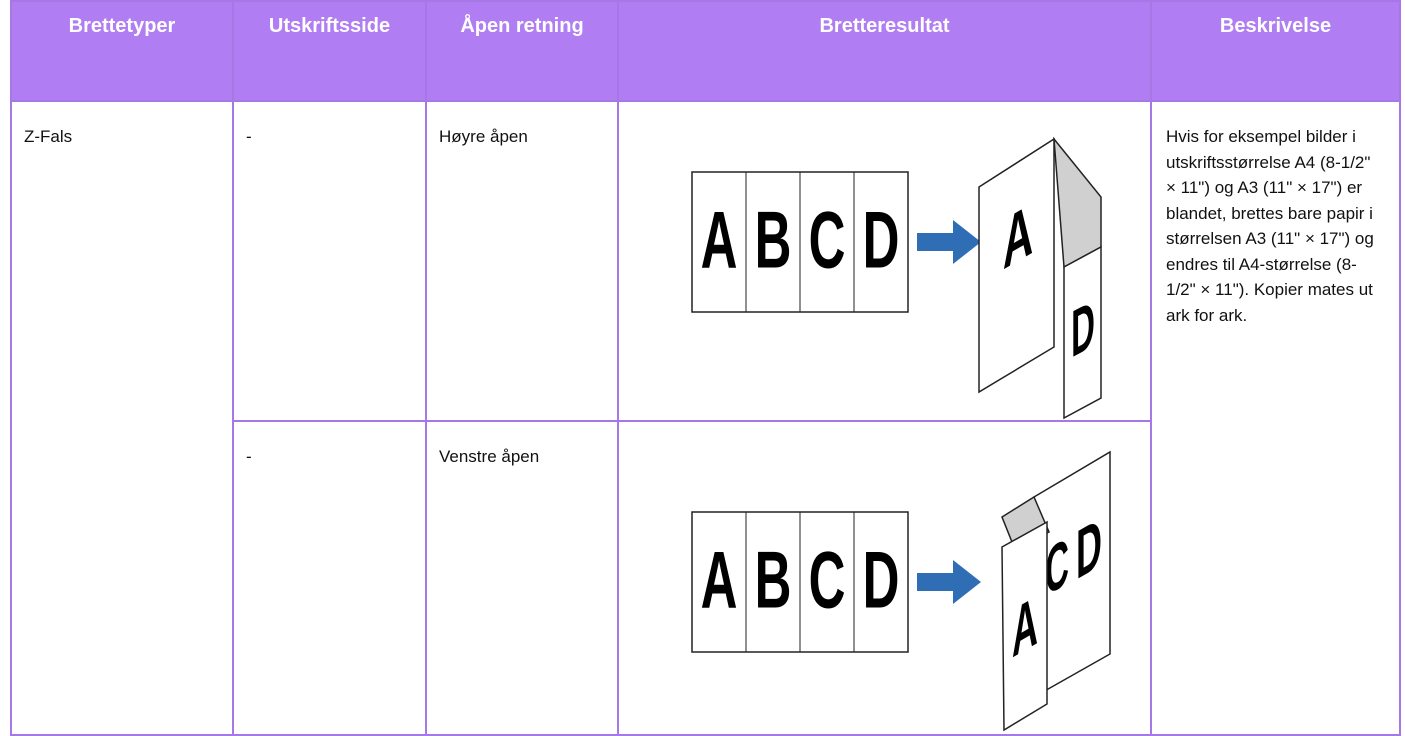 The width and height of the screenshot is (1405, 736). I want to click on open-direction: Høyre åpen, so click(522, 261).